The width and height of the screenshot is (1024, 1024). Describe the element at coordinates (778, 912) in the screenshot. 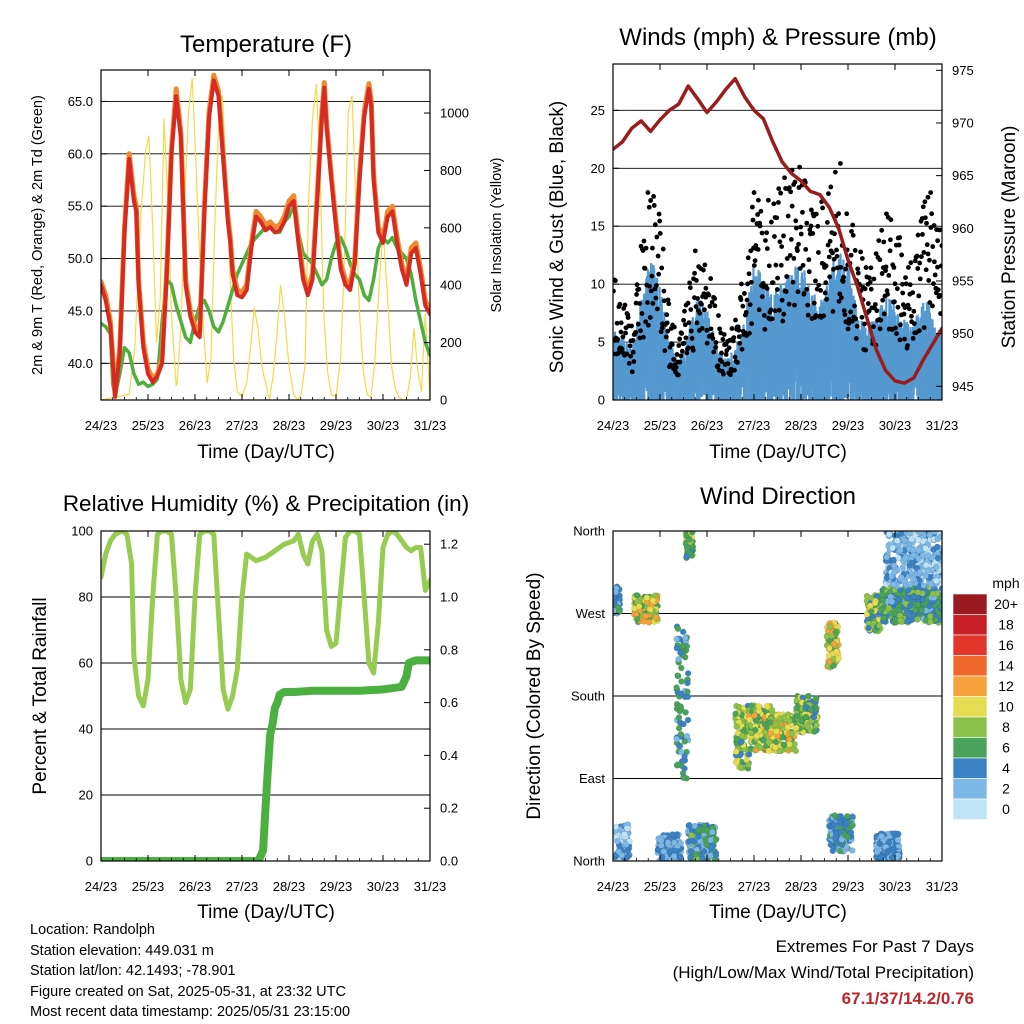

I see `direction-xlabel: Time (Day/UTC)` at that location.